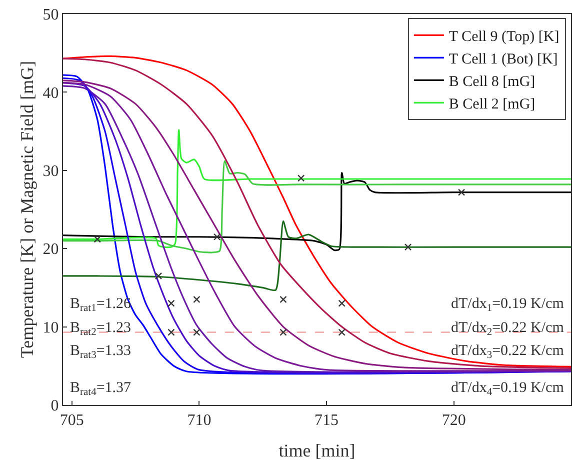  Describe the element at coordinates (503, 60) in the screenshot. I see `legend-label: T Cell 1 (Bot) [K]` at that location.